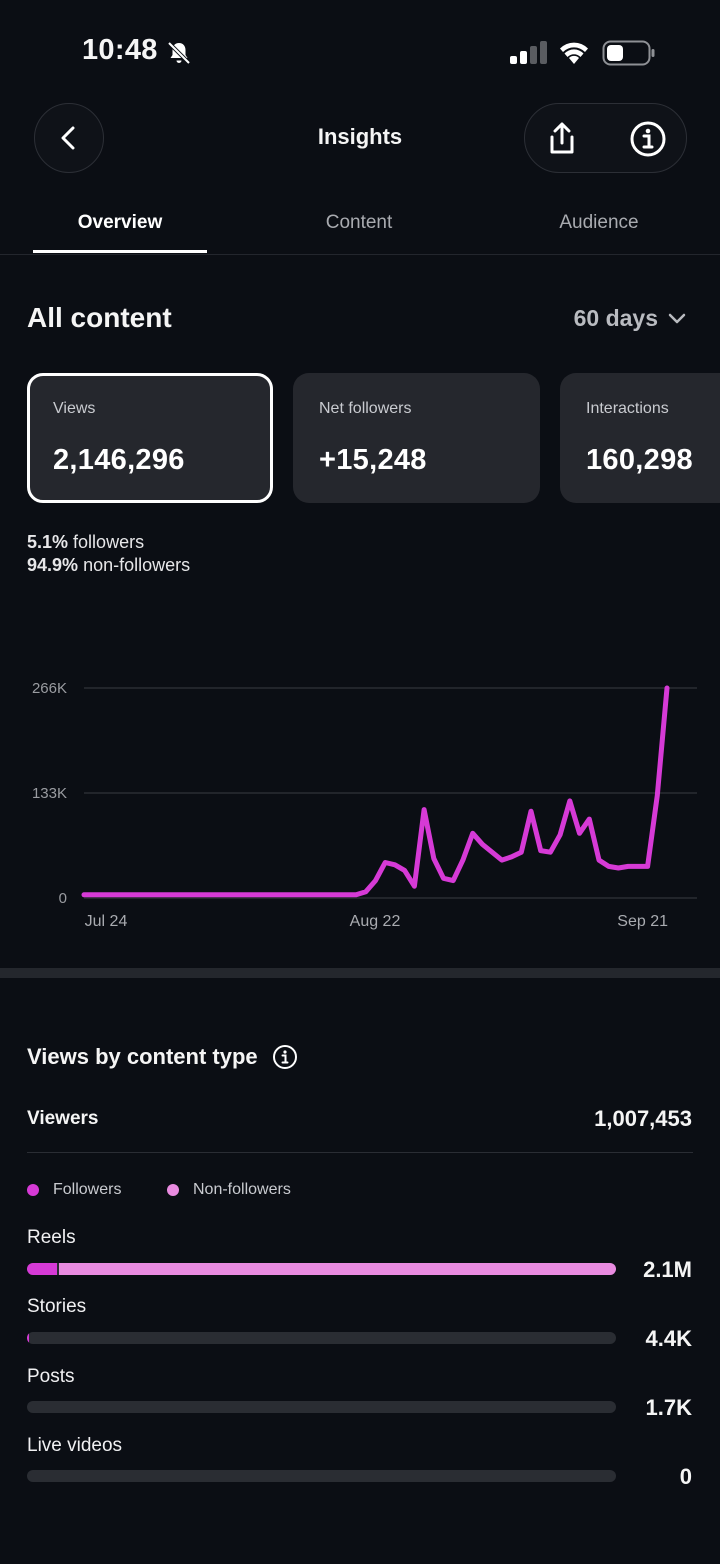  Describe the element at coordinates (365, 408) in the screenshot. I see `metric-label: Net followers` at that location.